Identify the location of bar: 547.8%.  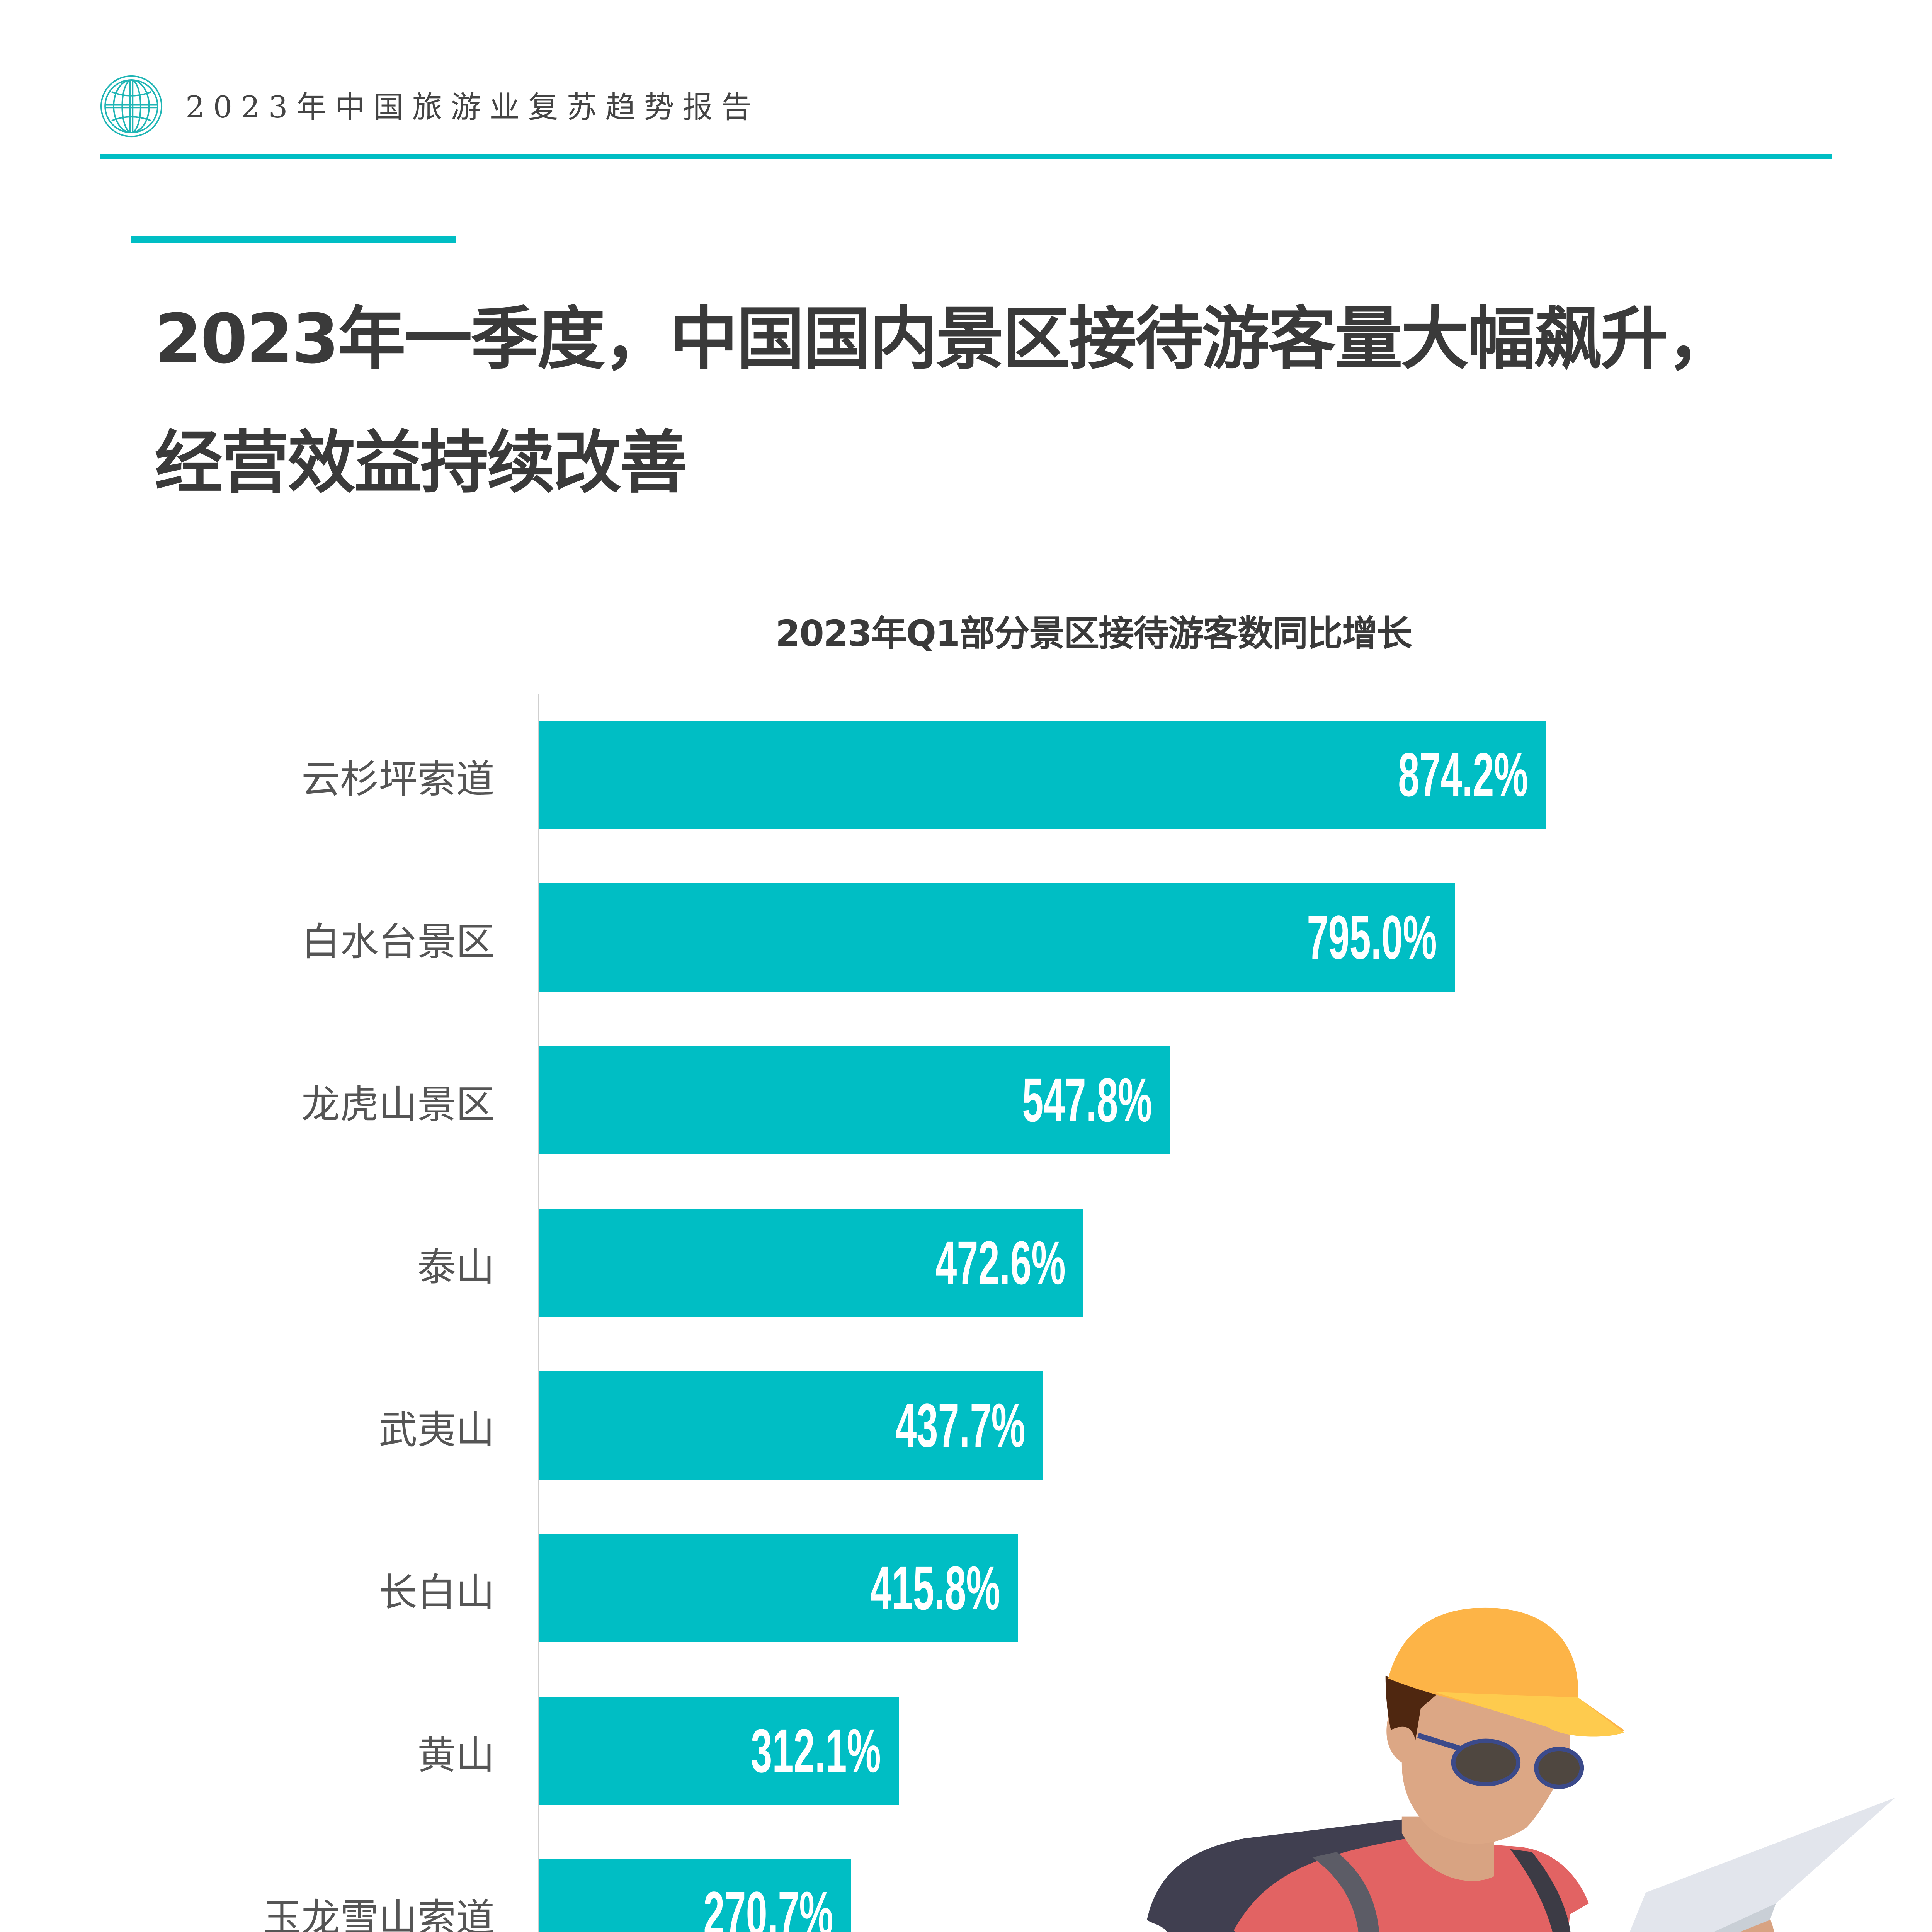
(855, 1100).